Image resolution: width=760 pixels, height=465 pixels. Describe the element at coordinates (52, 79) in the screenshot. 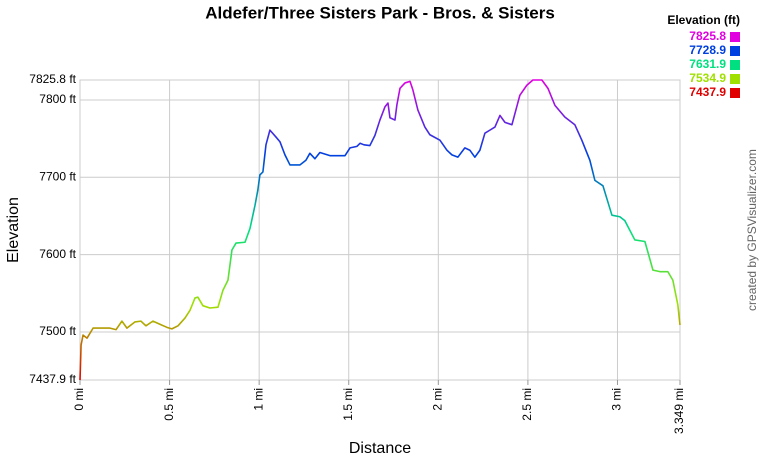

I see `y-tick-label: 7825.8 ft` at that location.